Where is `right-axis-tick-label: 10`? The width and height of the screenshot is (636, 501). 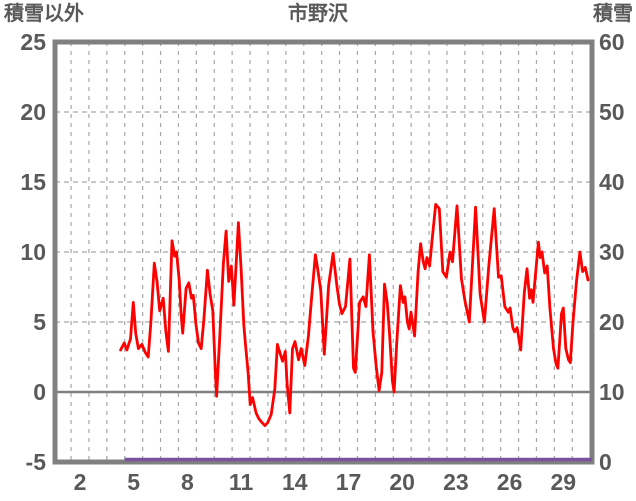 right-axis-tick-label: 10 is located at coordinates (612, 392).